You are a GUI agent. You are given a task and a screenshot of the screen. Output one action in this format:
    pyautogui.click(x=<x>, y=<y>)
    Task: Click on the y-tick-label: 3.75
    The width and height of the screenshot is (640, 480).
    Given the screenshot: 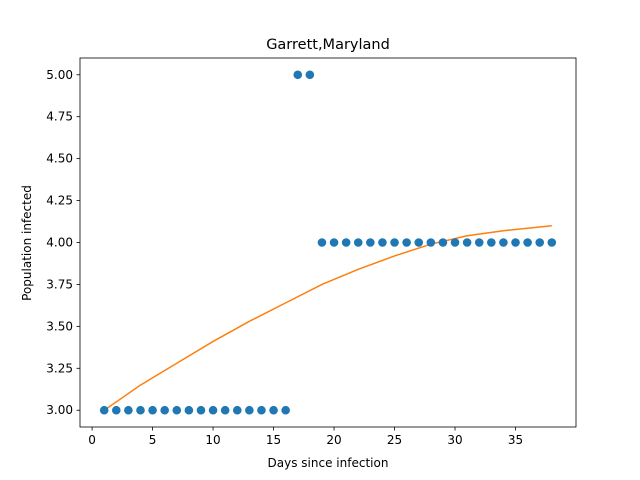 What is the action you would take?
    pyautogui.click(x=59, y=284)
    